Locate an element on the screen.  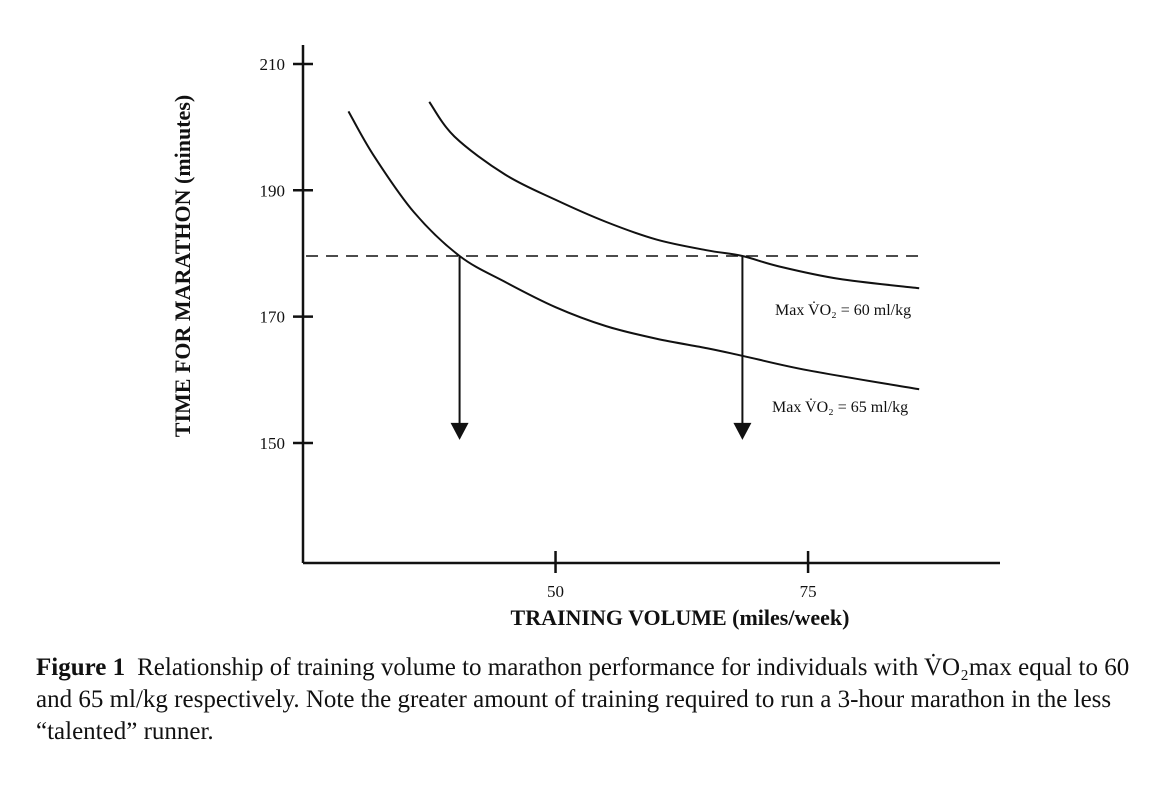
y-tick-label: 150 is located at coordinates (273, 443).